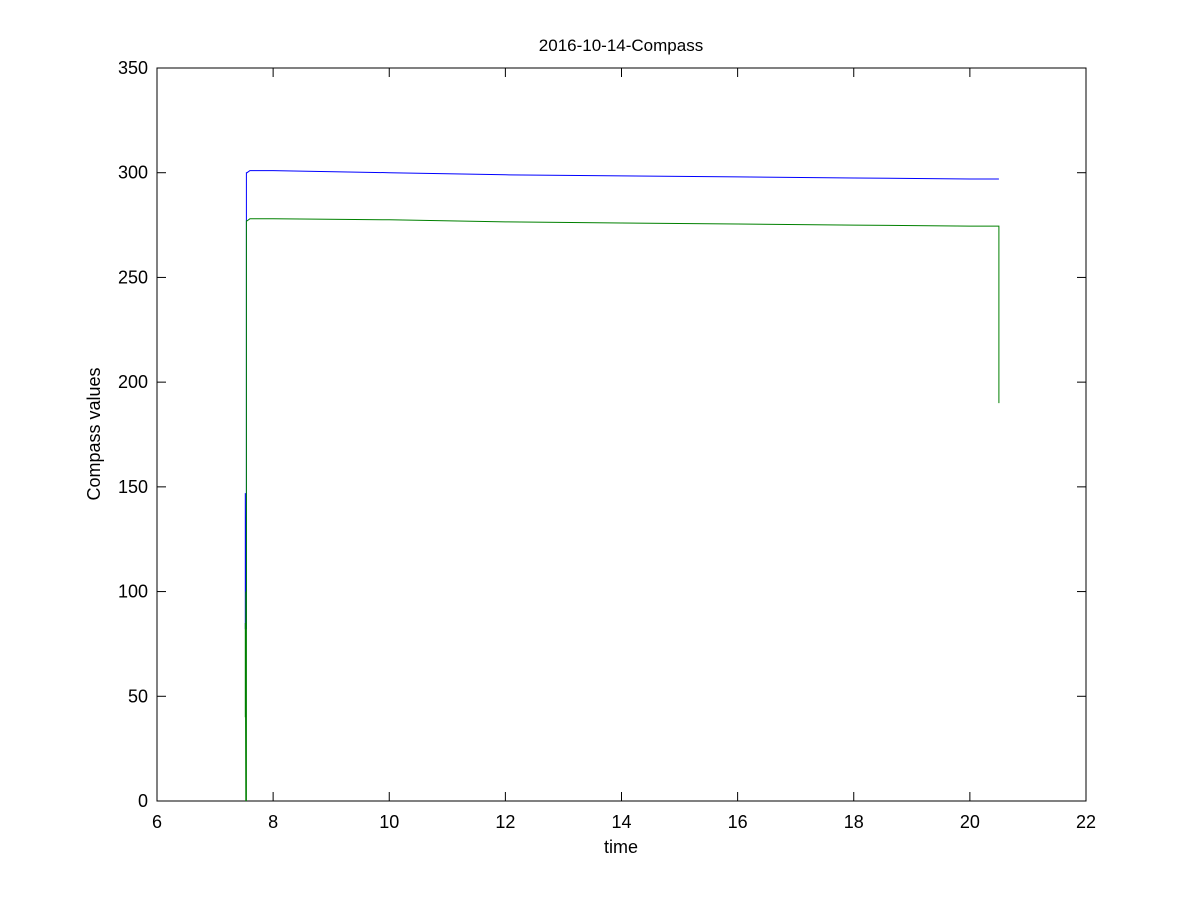  What do you see at coordinates (1086, 822) in the screenshot?
I see `x-tick-label: 22` at bounding box center [1086, 822].